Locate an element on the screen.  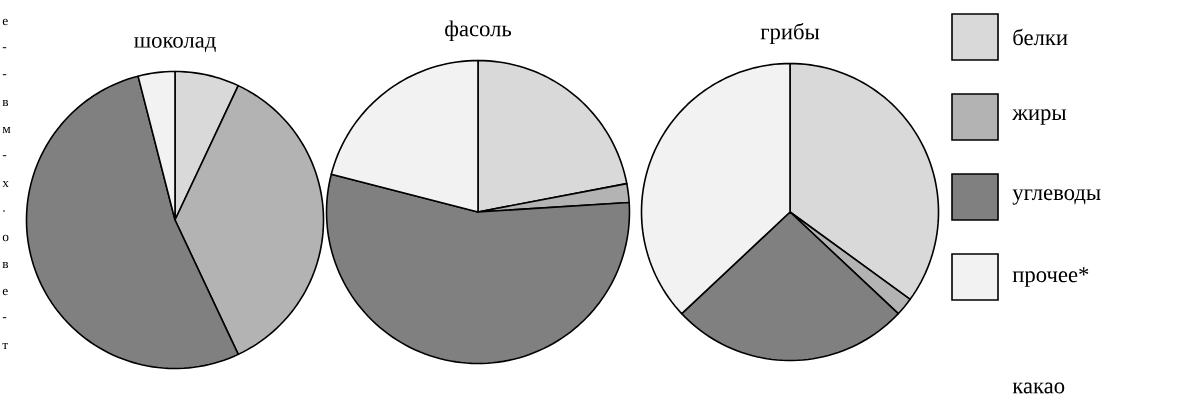
legend-label: белки is located at coordinates (1040, 37).